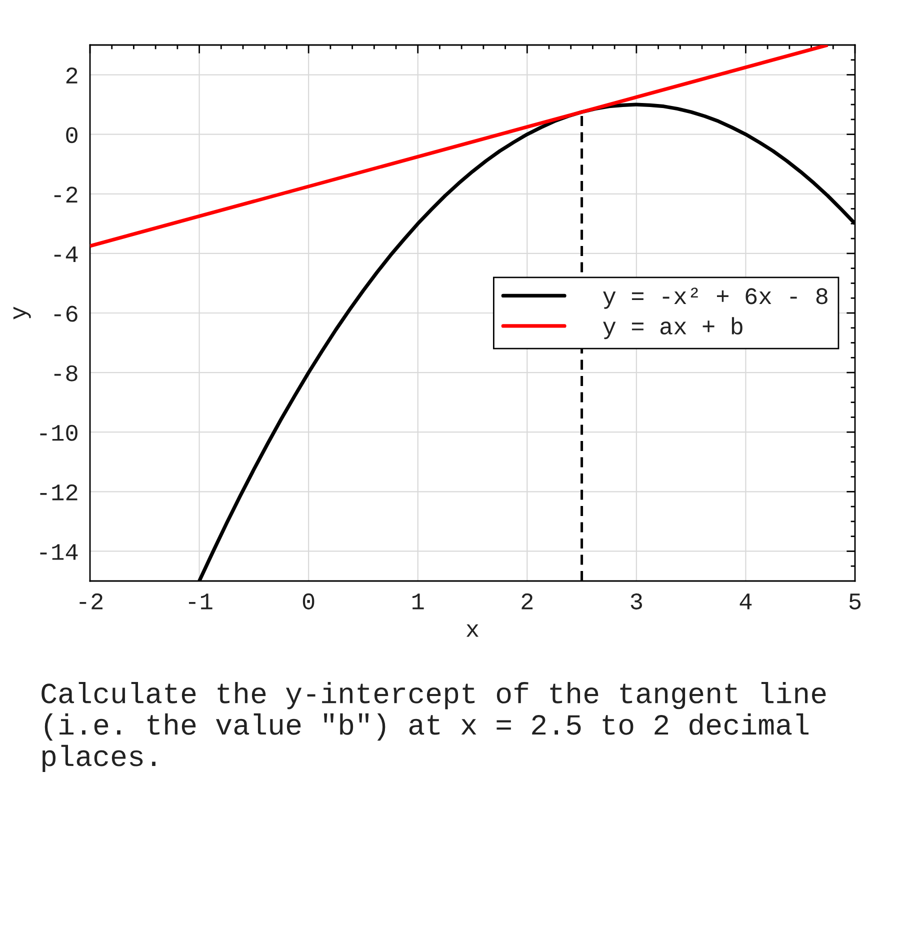  I want to click on y-tick-label: -10, so click(59, 432).